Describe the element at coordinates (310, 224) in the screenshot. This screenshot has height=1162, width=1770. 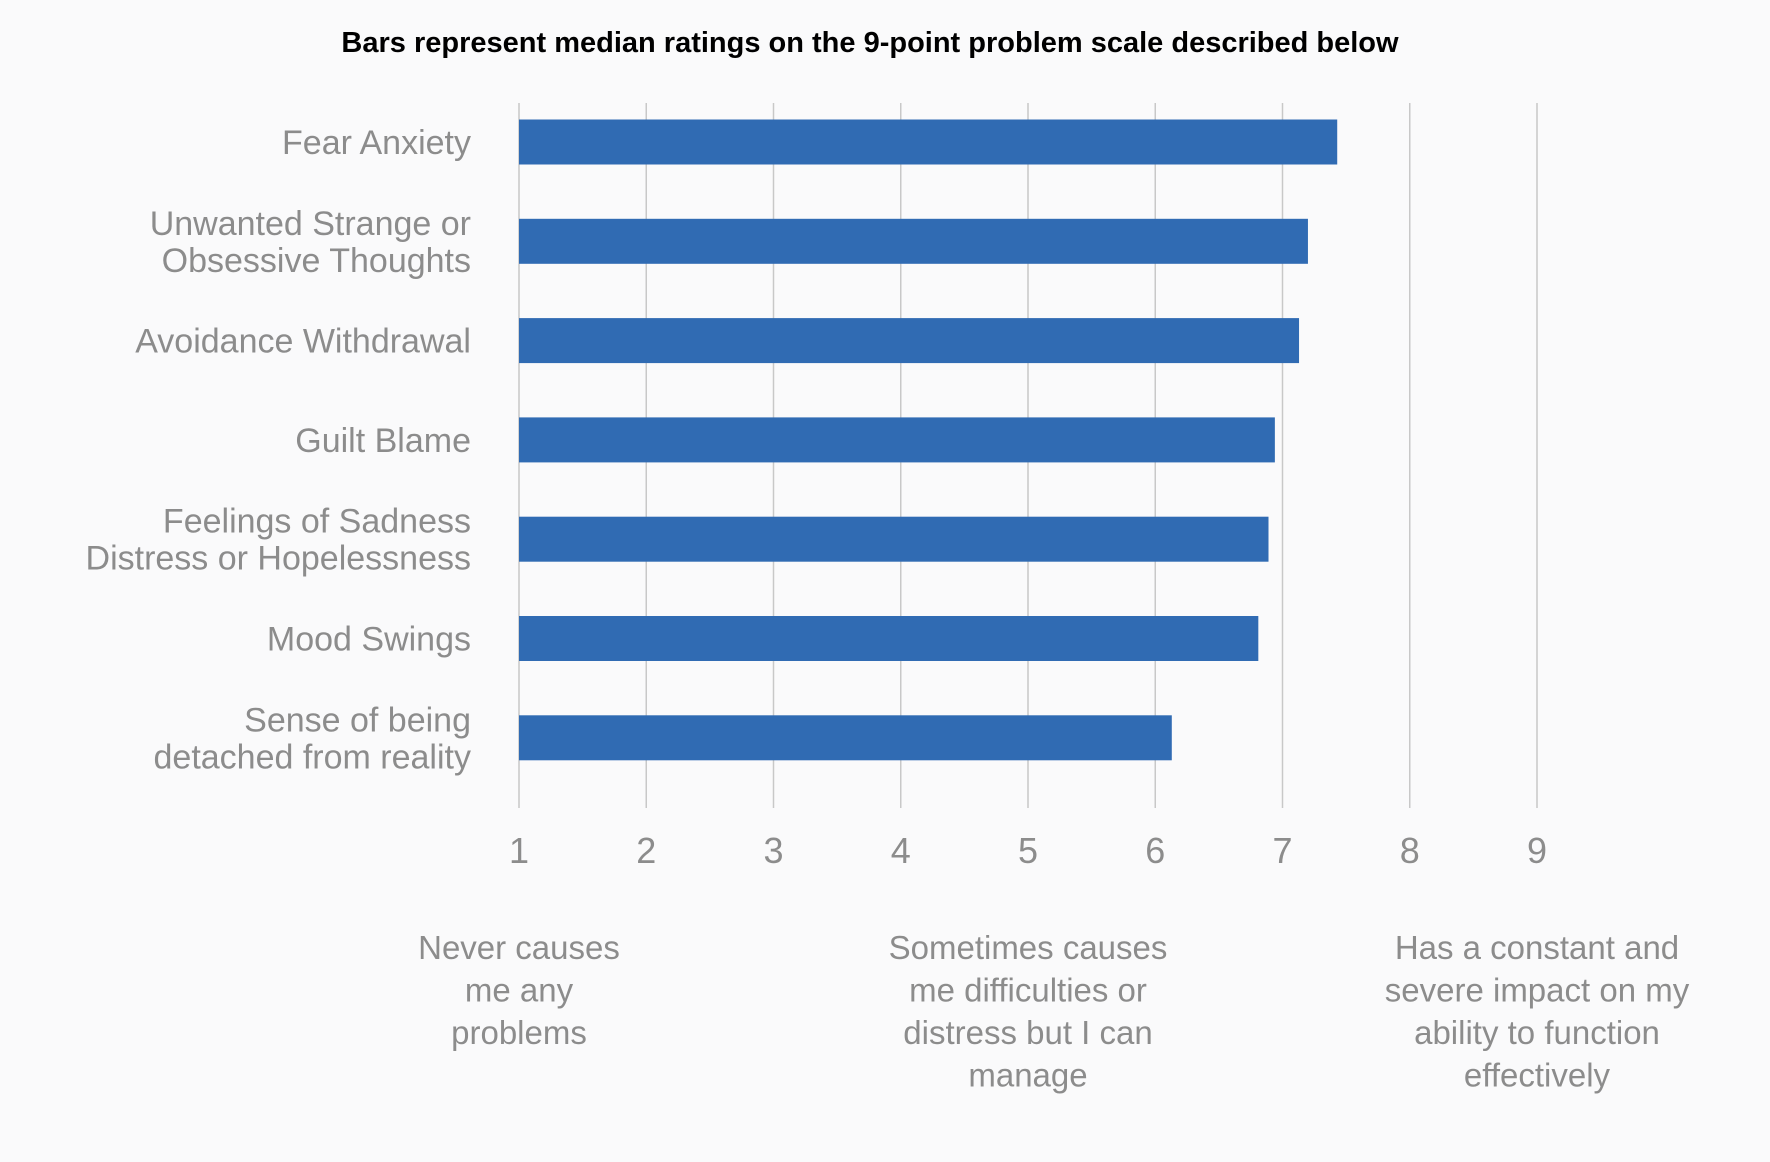
I see `category-label: Unwanted Strange or` at that location.